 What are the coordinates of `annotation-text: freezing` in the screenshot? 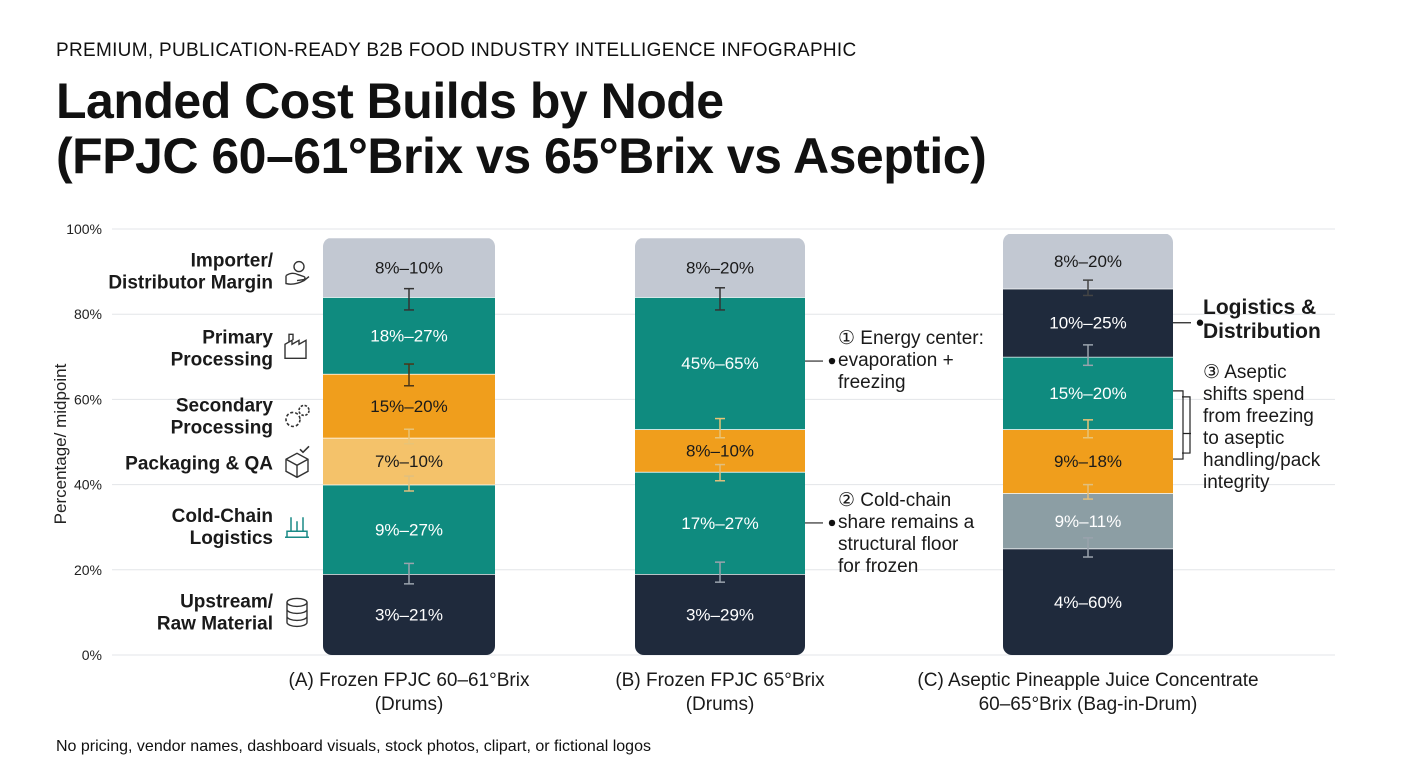 It's located at (872, 382).